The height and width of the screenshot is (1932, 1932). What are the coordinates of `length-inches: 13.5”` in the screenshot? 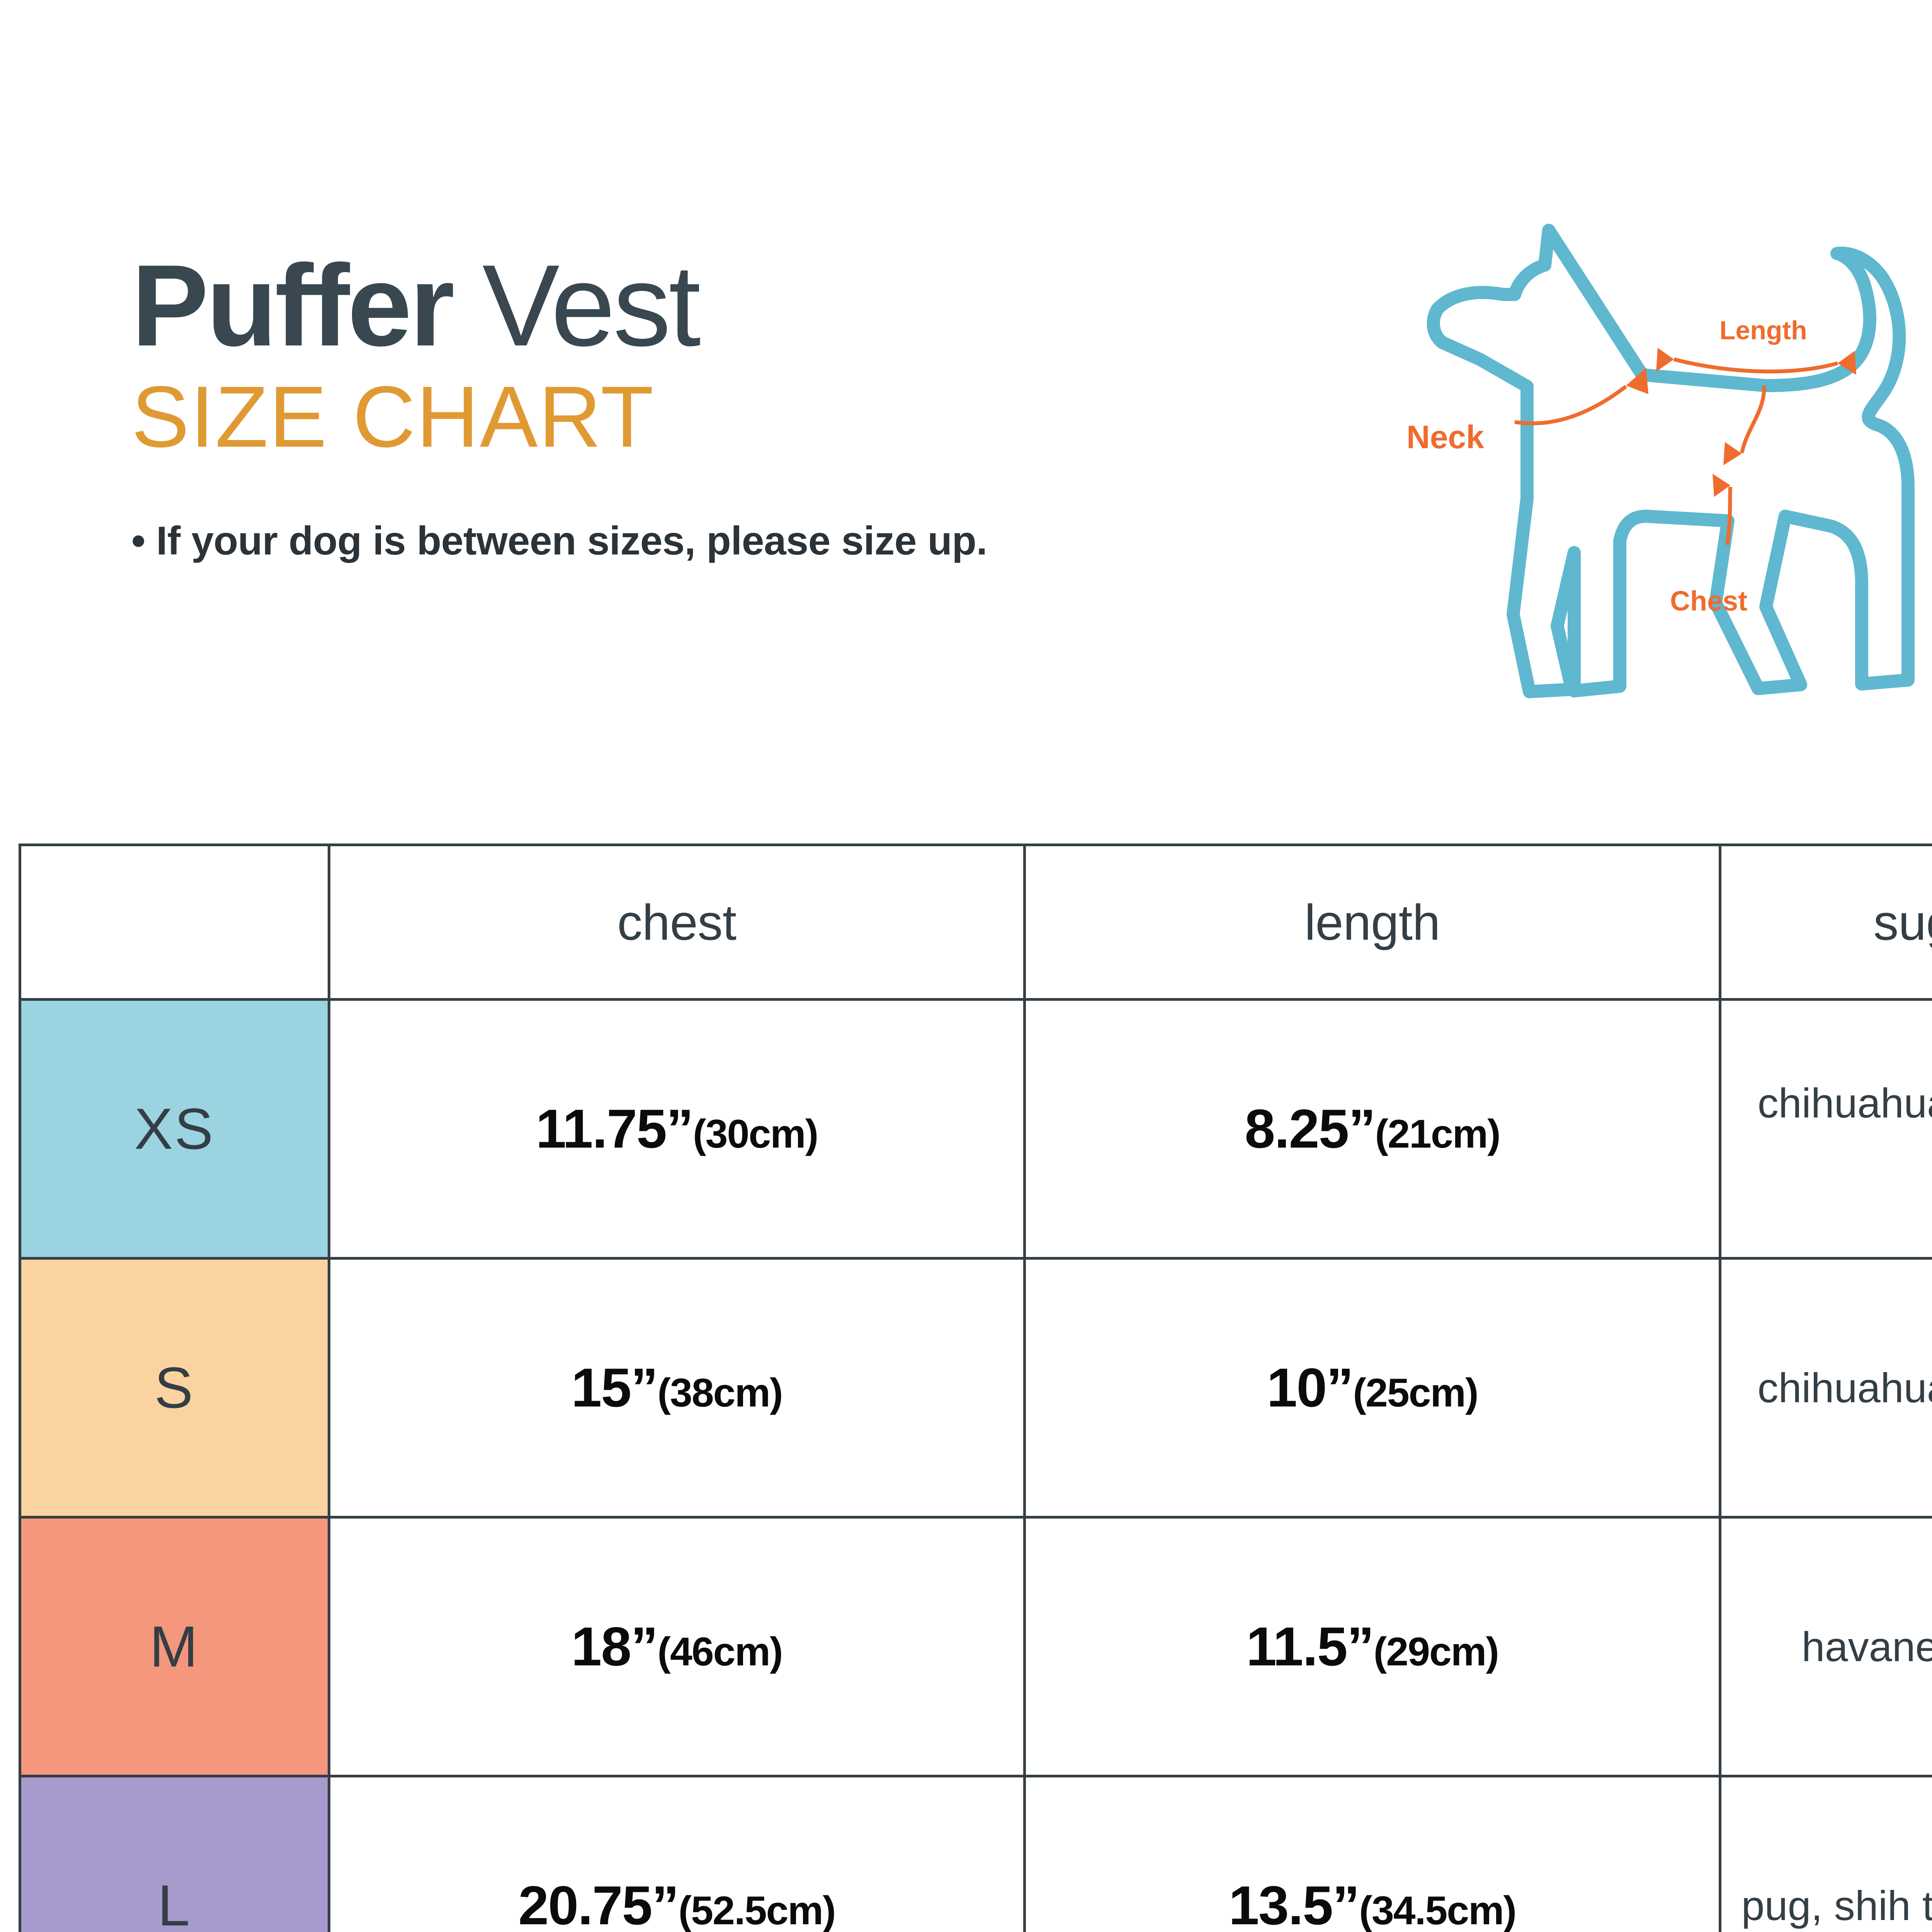 It's located at (1294, 1903).